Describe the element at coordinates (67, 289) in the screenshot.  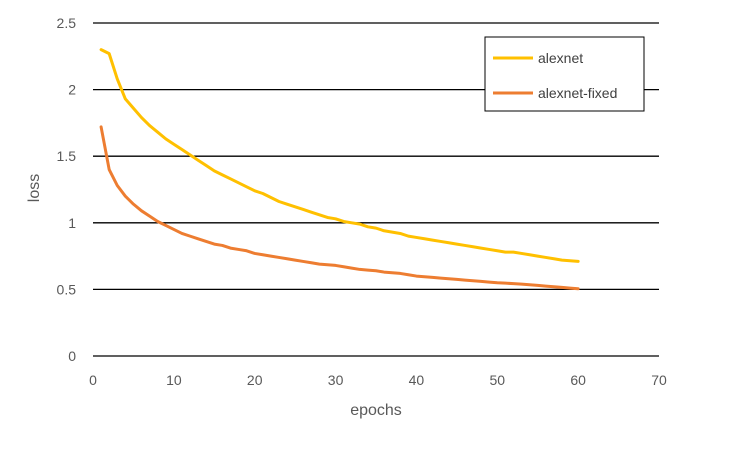
I see `y-tick-label: 0.5` at that location.